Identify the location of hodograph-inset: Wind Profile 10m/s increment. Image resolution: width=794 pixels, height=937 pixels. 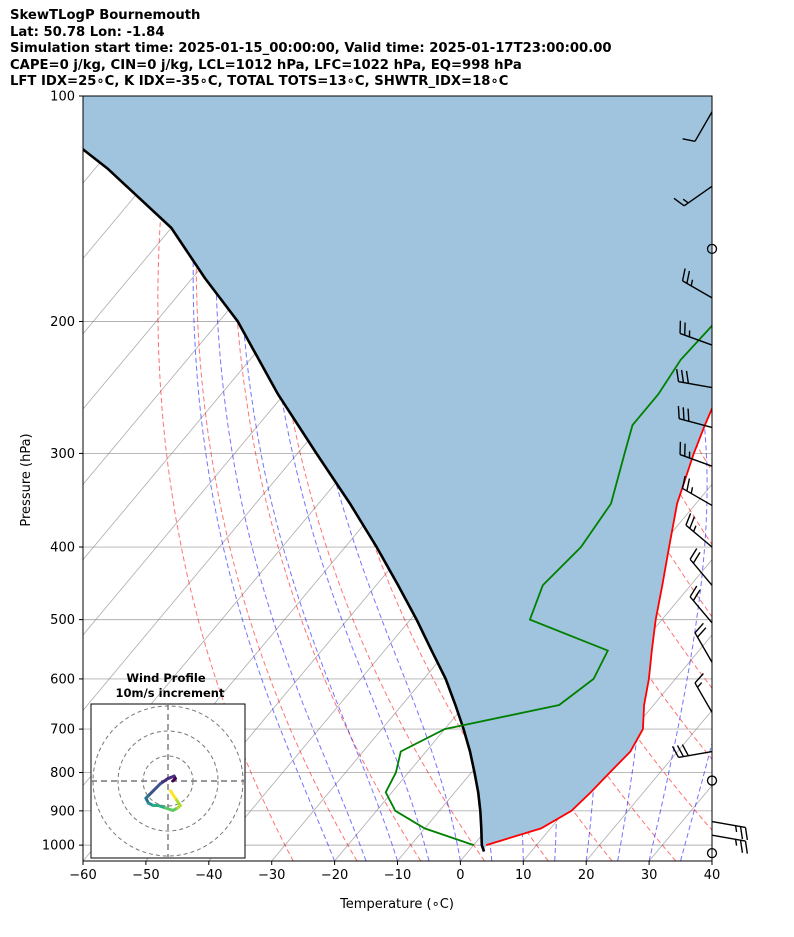
(168, 765).